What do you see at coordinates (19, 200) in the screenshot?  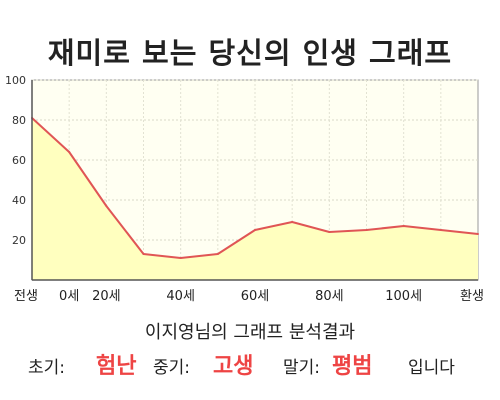 I see `y-tick-label: 40` at bounding box center [19, 200].